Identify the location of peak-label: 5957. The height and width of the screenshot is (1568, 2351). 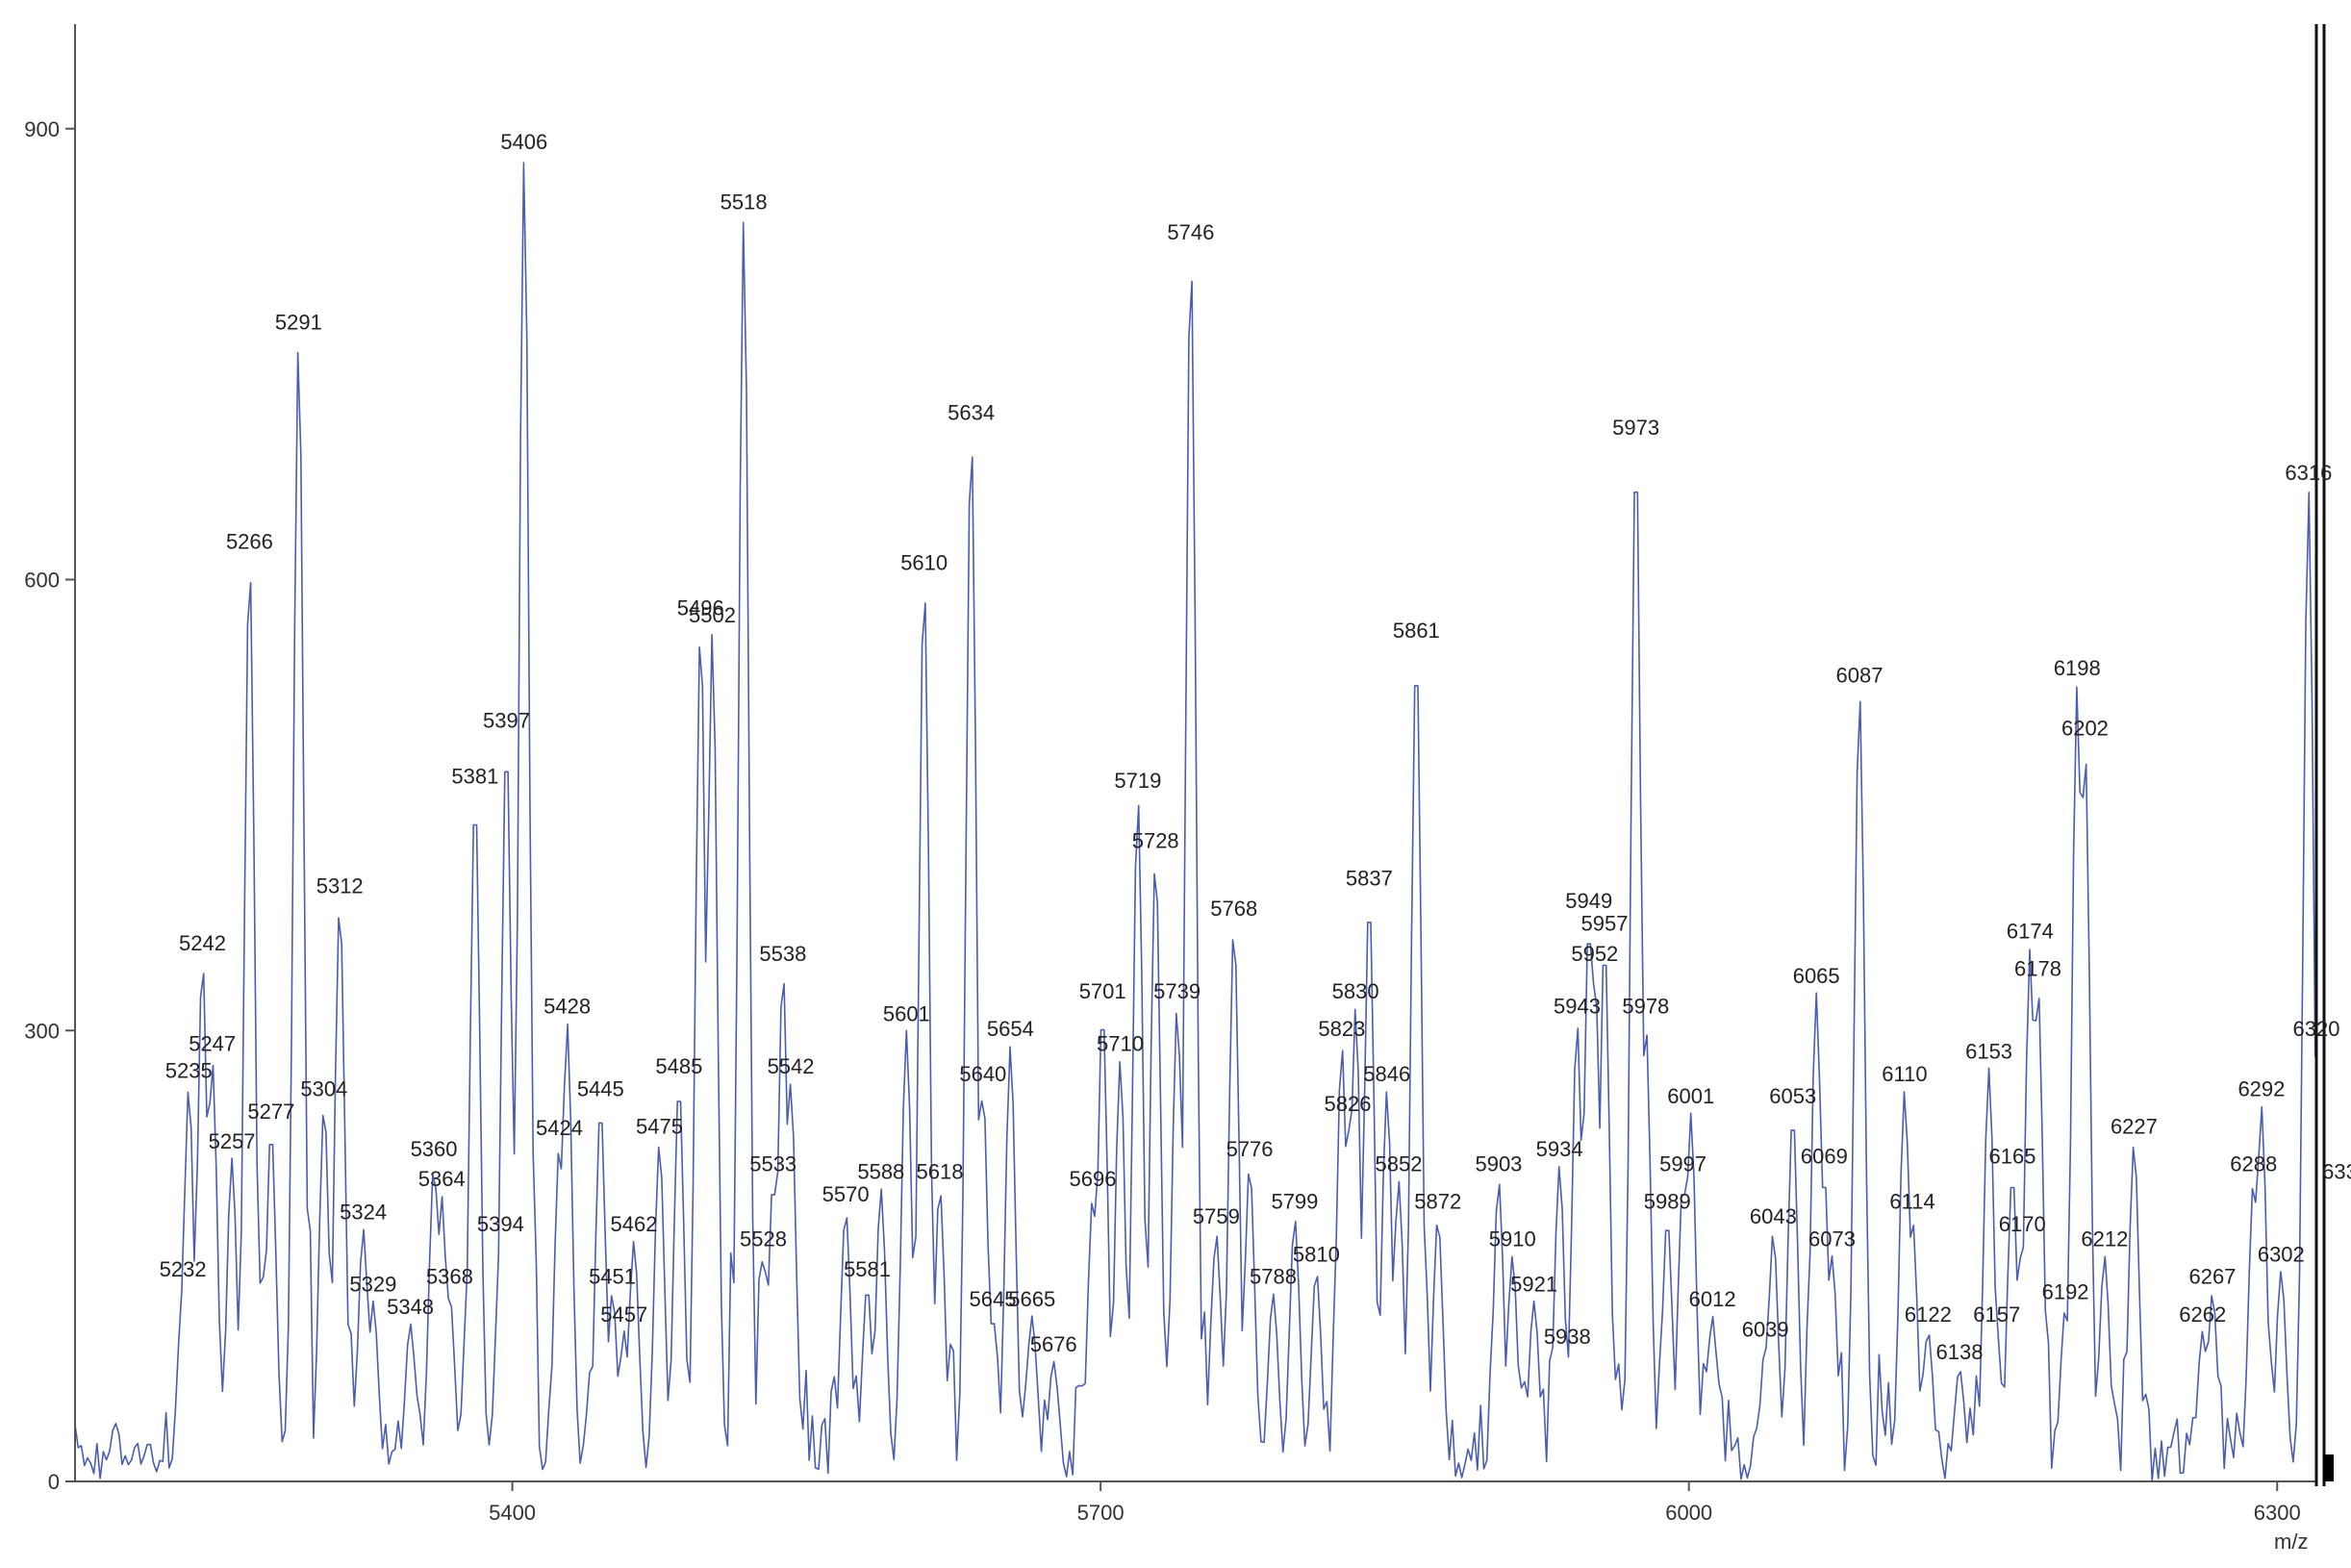
(1605, 924).